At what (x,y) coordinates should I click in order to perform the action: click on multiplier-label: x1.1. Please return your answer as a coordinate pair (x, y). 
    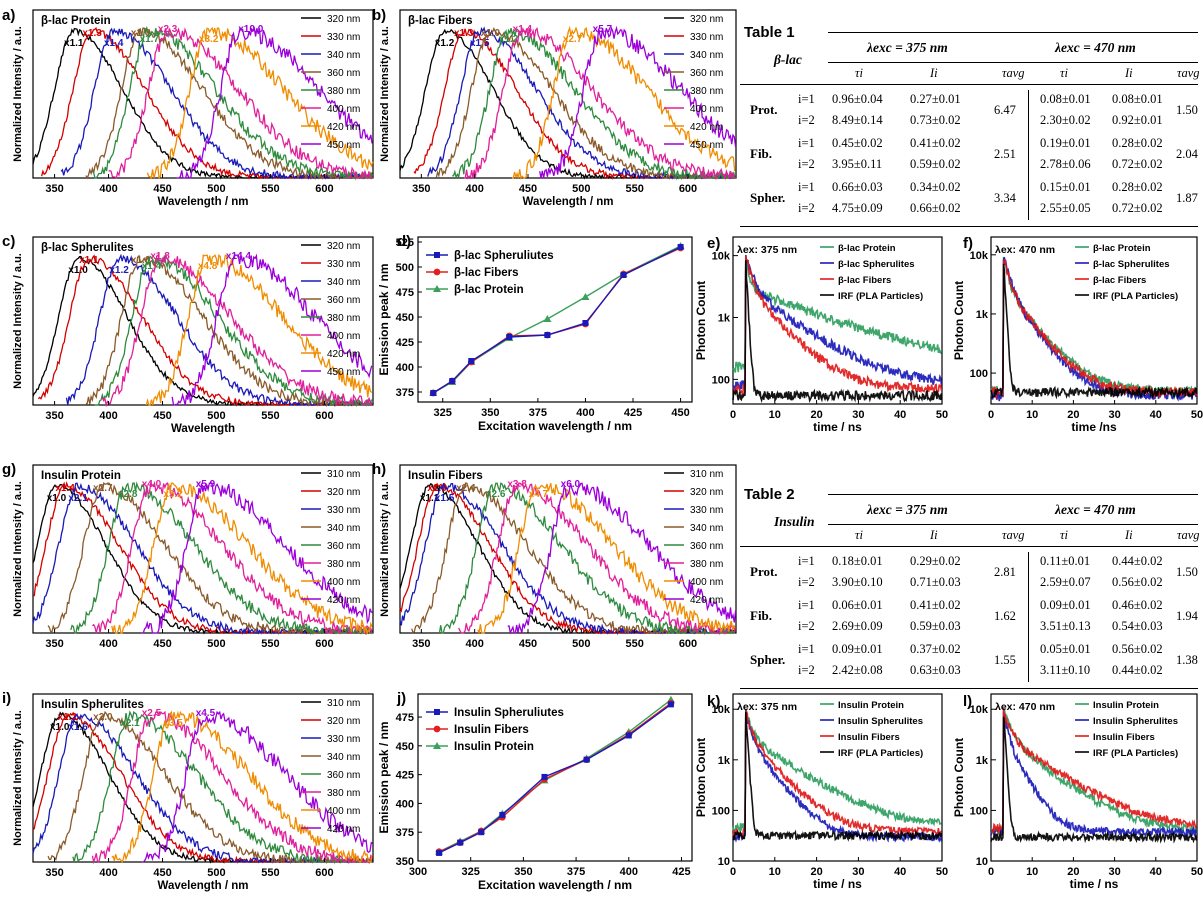
    Looking at the image, I should click on (74, 43).